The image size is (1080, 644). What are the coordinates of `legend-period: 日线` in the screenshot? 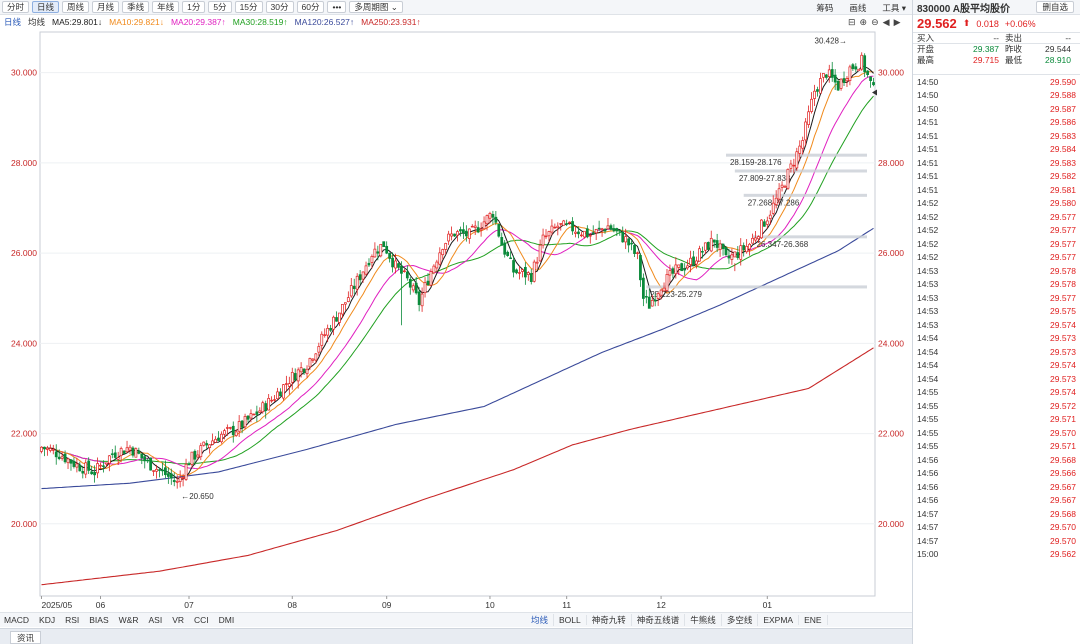 It's located at (13, 22).